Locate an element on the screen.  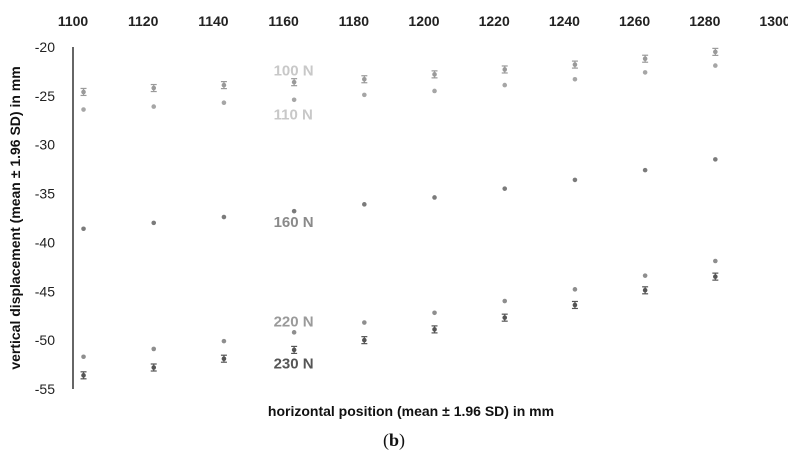
caption-close-paren: ) is located at coordinates (402, 440).